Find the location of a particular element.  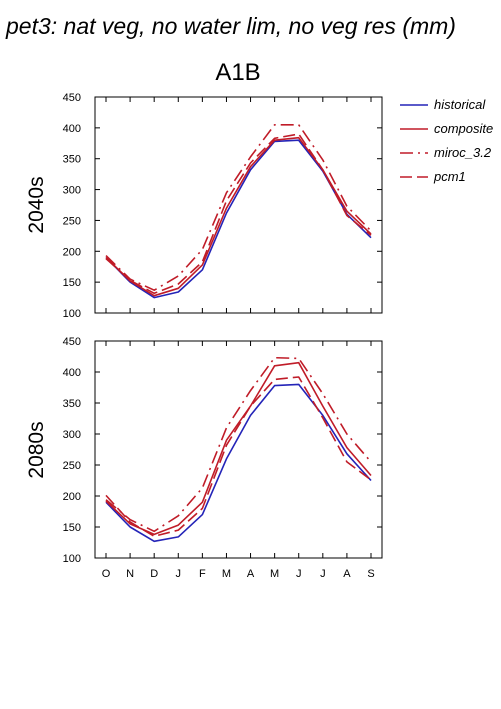

y-tick-label-350-2040s: 350 is located at coordinates (72, 160).